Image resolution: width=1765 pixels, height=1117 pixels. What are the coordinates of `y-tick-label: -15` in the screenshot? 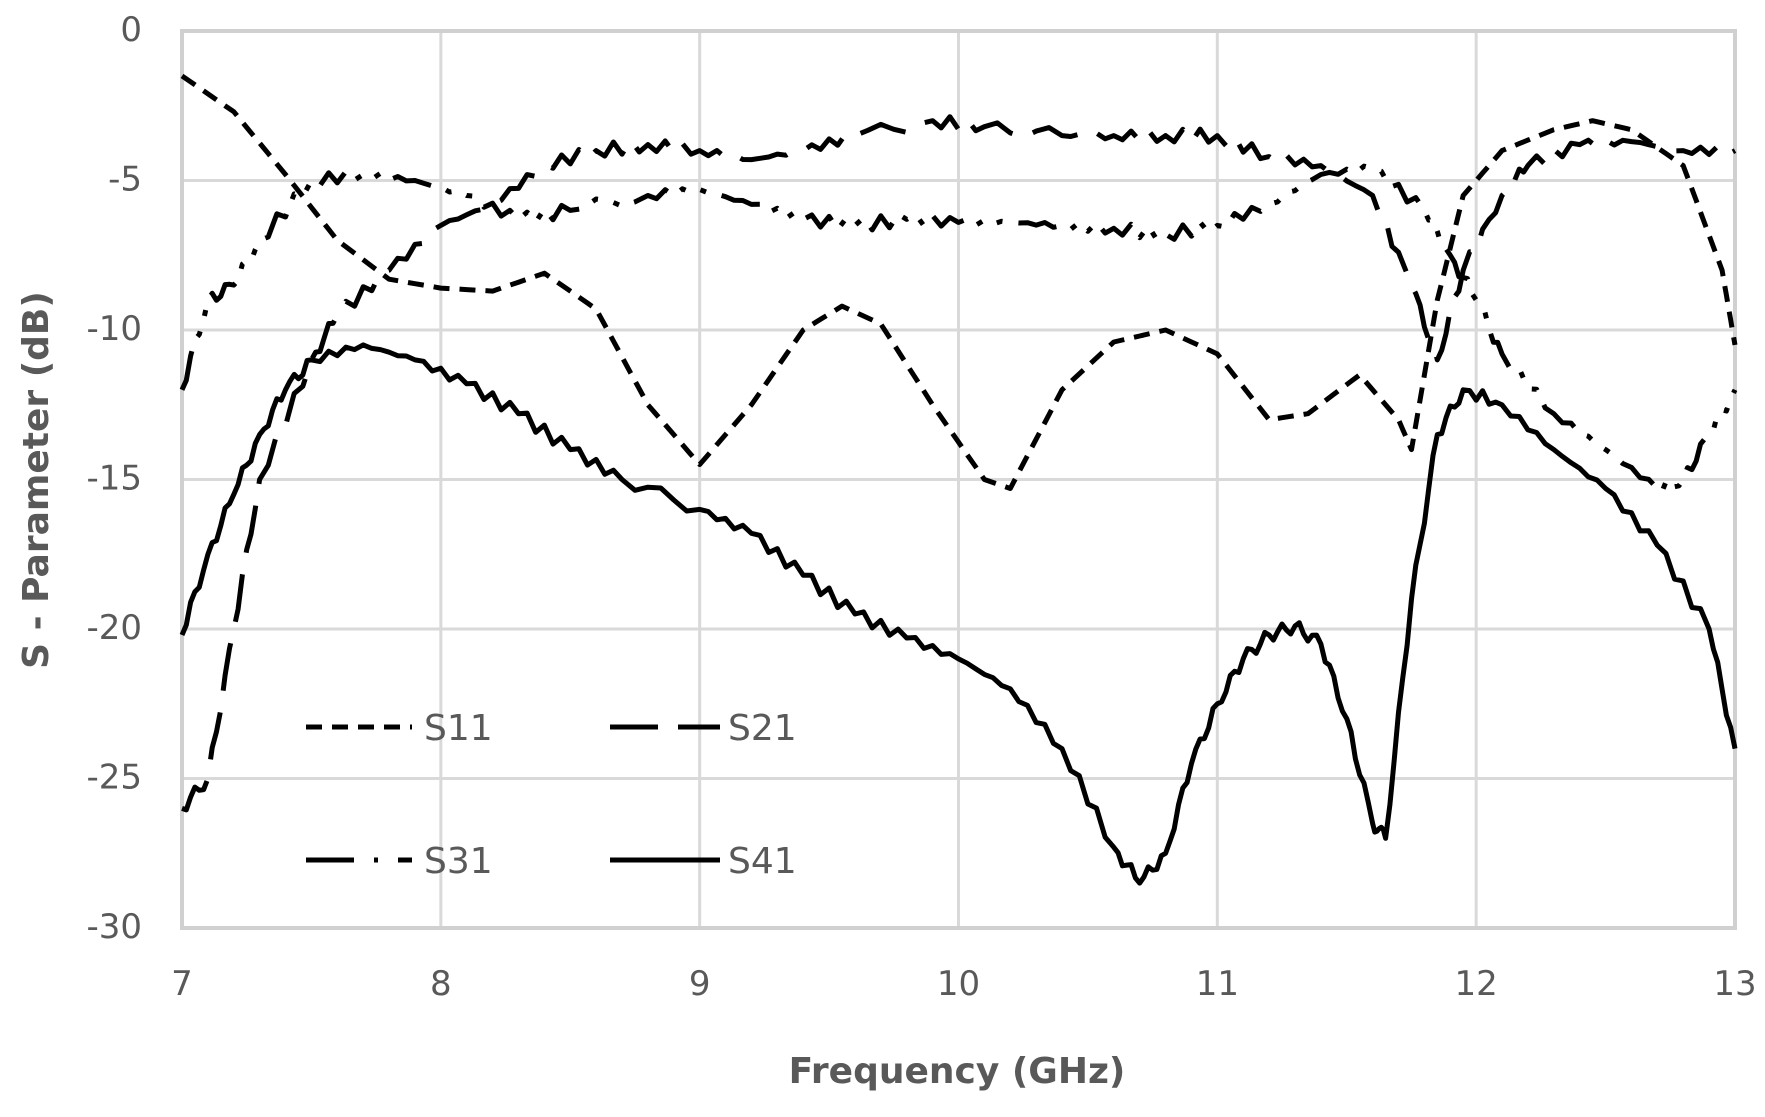 It's located at (114, 479).